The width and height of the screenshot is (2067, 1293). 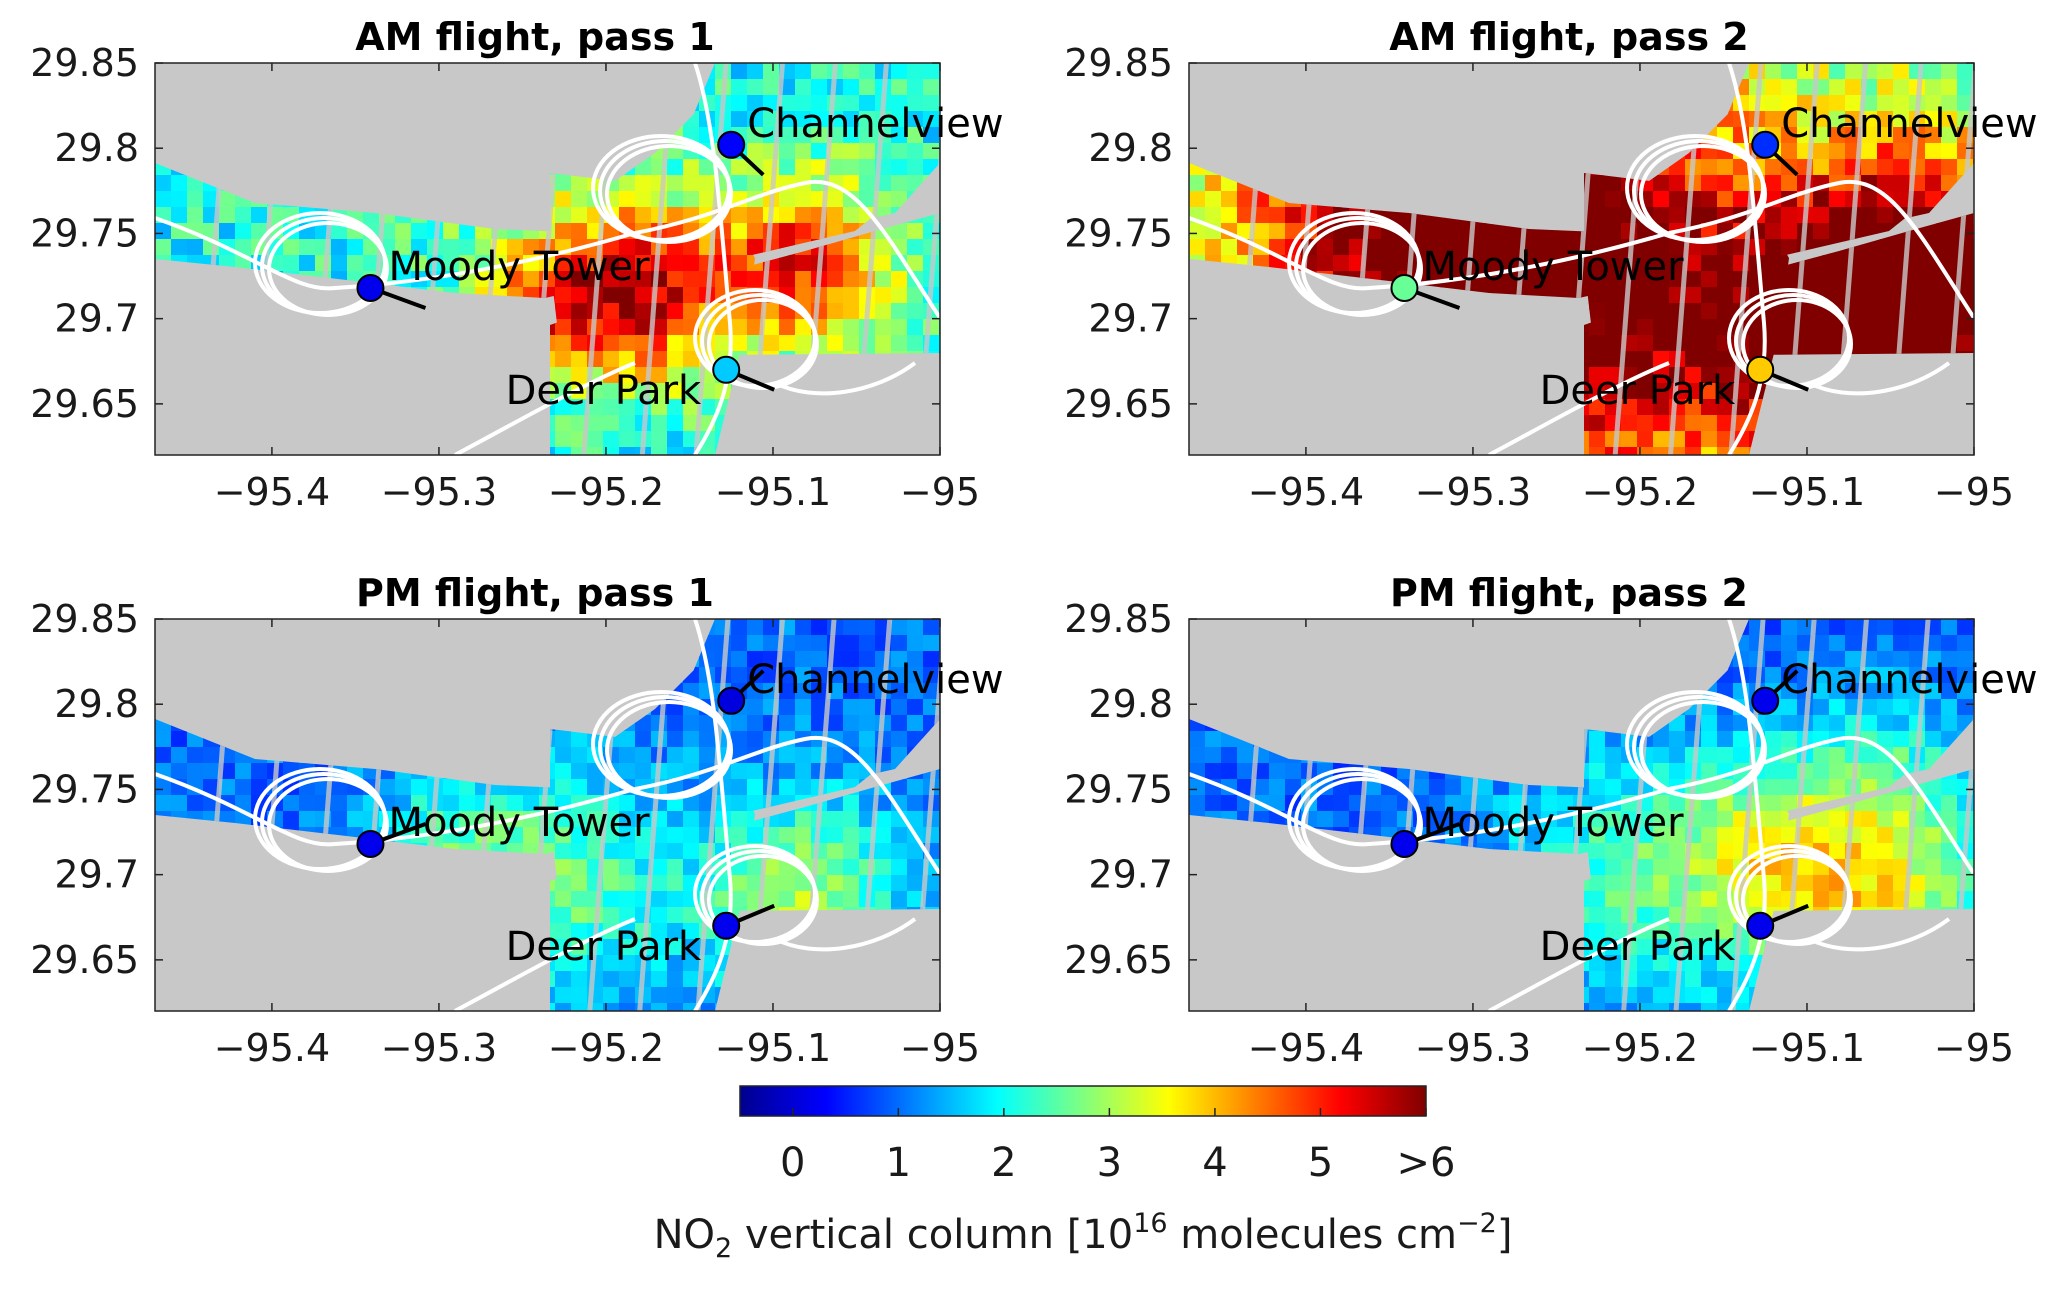 I want to click on site-marker, so click(x=731, y=145).